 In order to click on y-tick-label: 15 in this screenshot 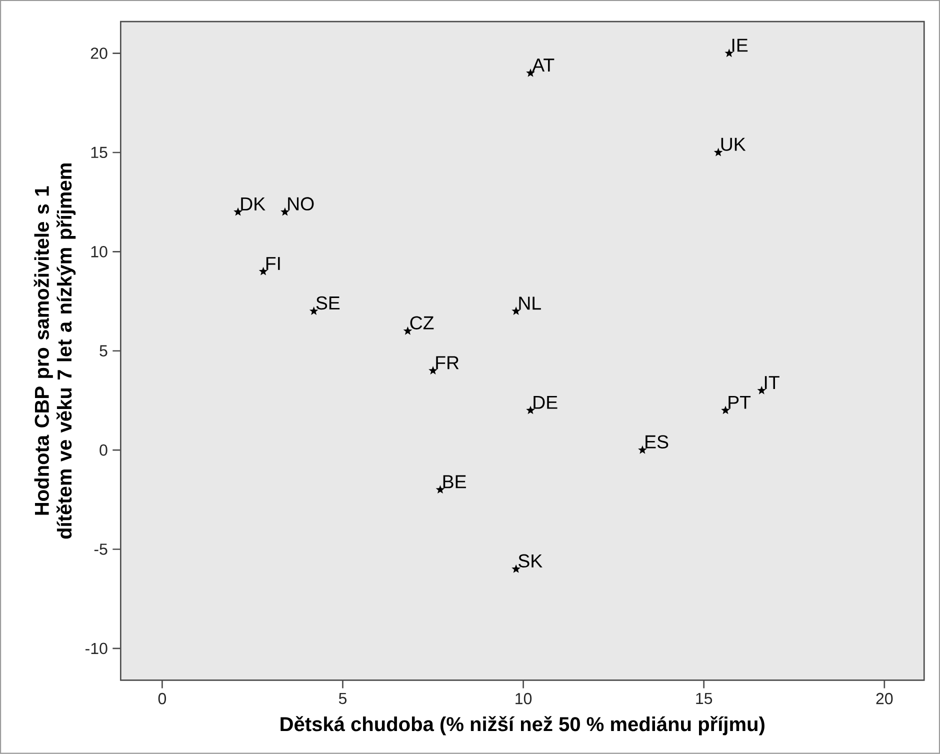, I will do `click(99, 152)`.